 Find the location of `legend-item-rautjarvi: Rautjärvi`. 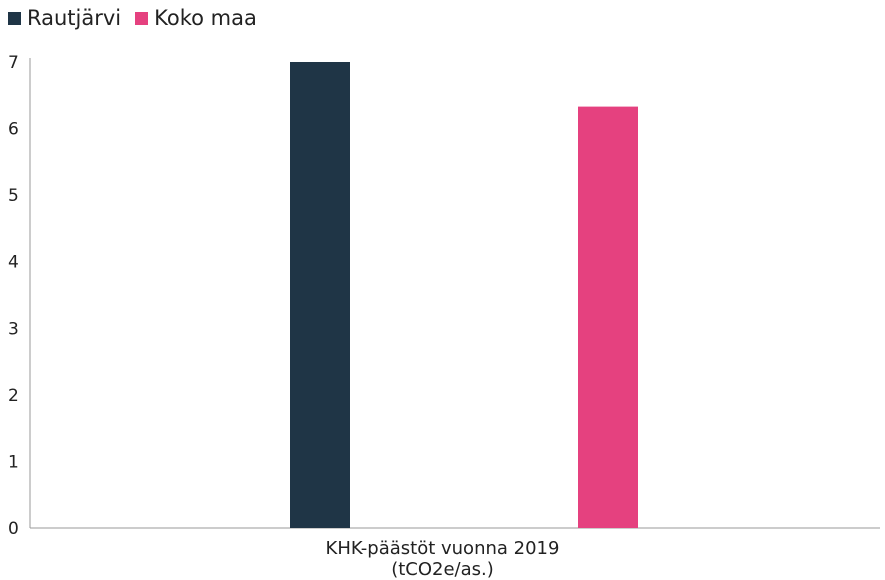

legend-item-rautjarvi: Rautjärvi is located at coordinates (64, 18).